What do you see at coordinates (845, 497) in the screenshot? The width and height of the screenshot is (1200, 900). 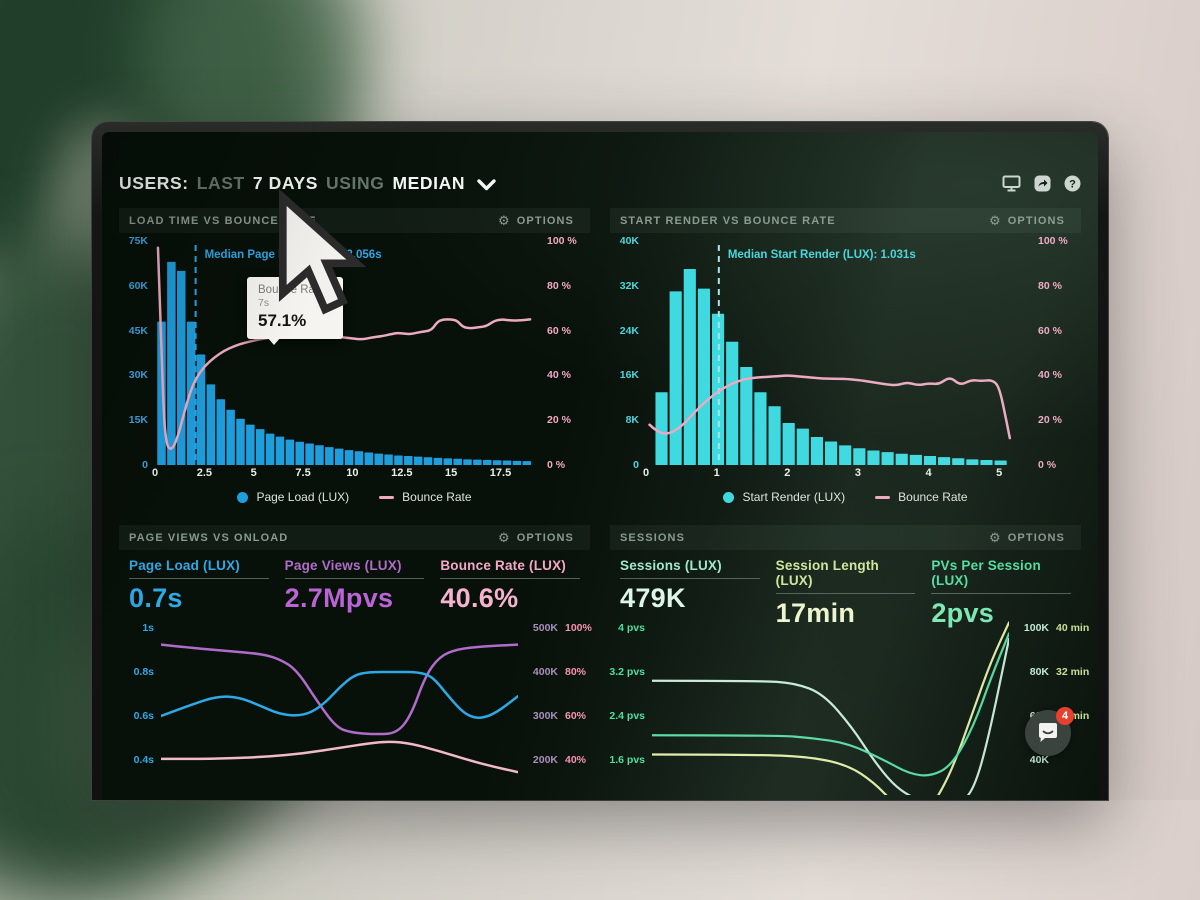 I see `chart-legend: Start Render (LUX) Bounce Rate` at bounding box center [845, 497].